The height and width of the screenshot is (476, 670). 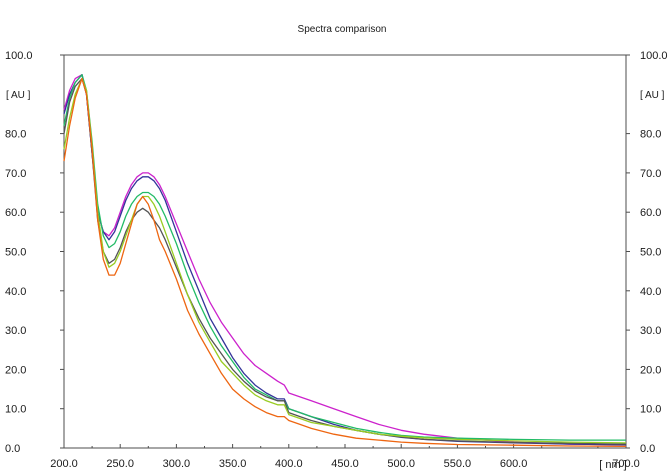 What do you see at coordinates (650, 370) in the screenshot?
I see `y-tick-label-right: 20.0` at bounding box center [650, 370].